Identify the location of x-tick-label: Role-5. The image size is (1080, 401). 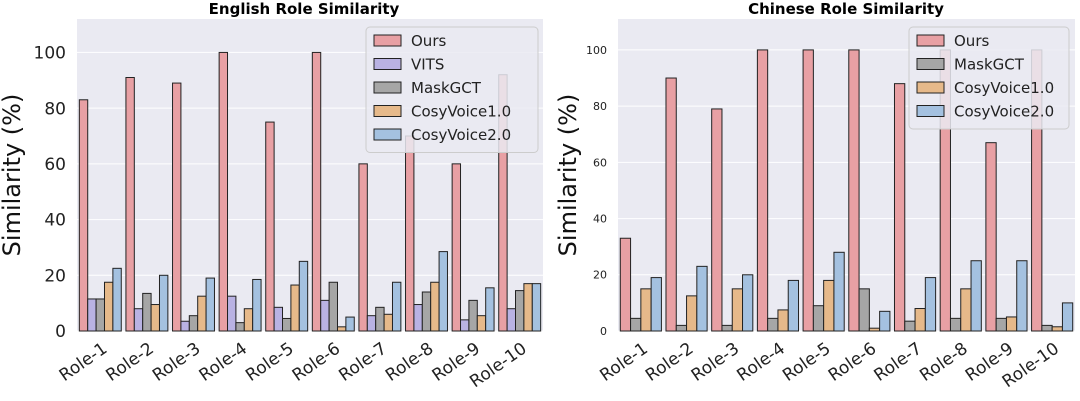
(269, 362).